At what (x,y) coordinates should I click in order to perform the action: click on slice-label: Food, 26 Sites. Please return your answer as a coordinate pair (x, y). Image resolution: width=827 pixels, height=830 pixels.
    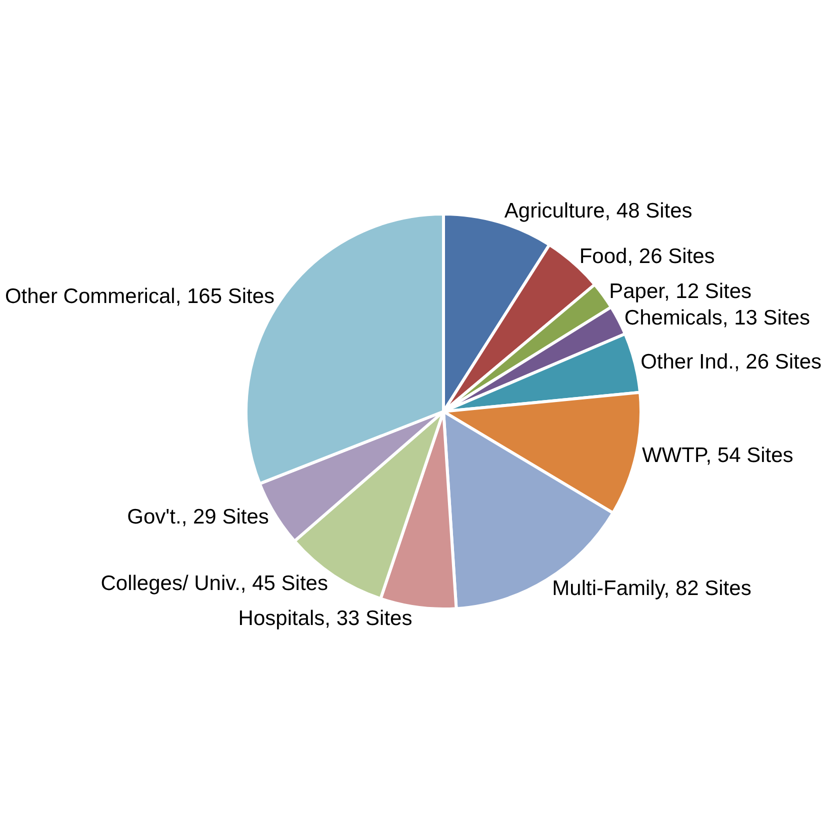
    Looking at the image, I should click on (647, 256).